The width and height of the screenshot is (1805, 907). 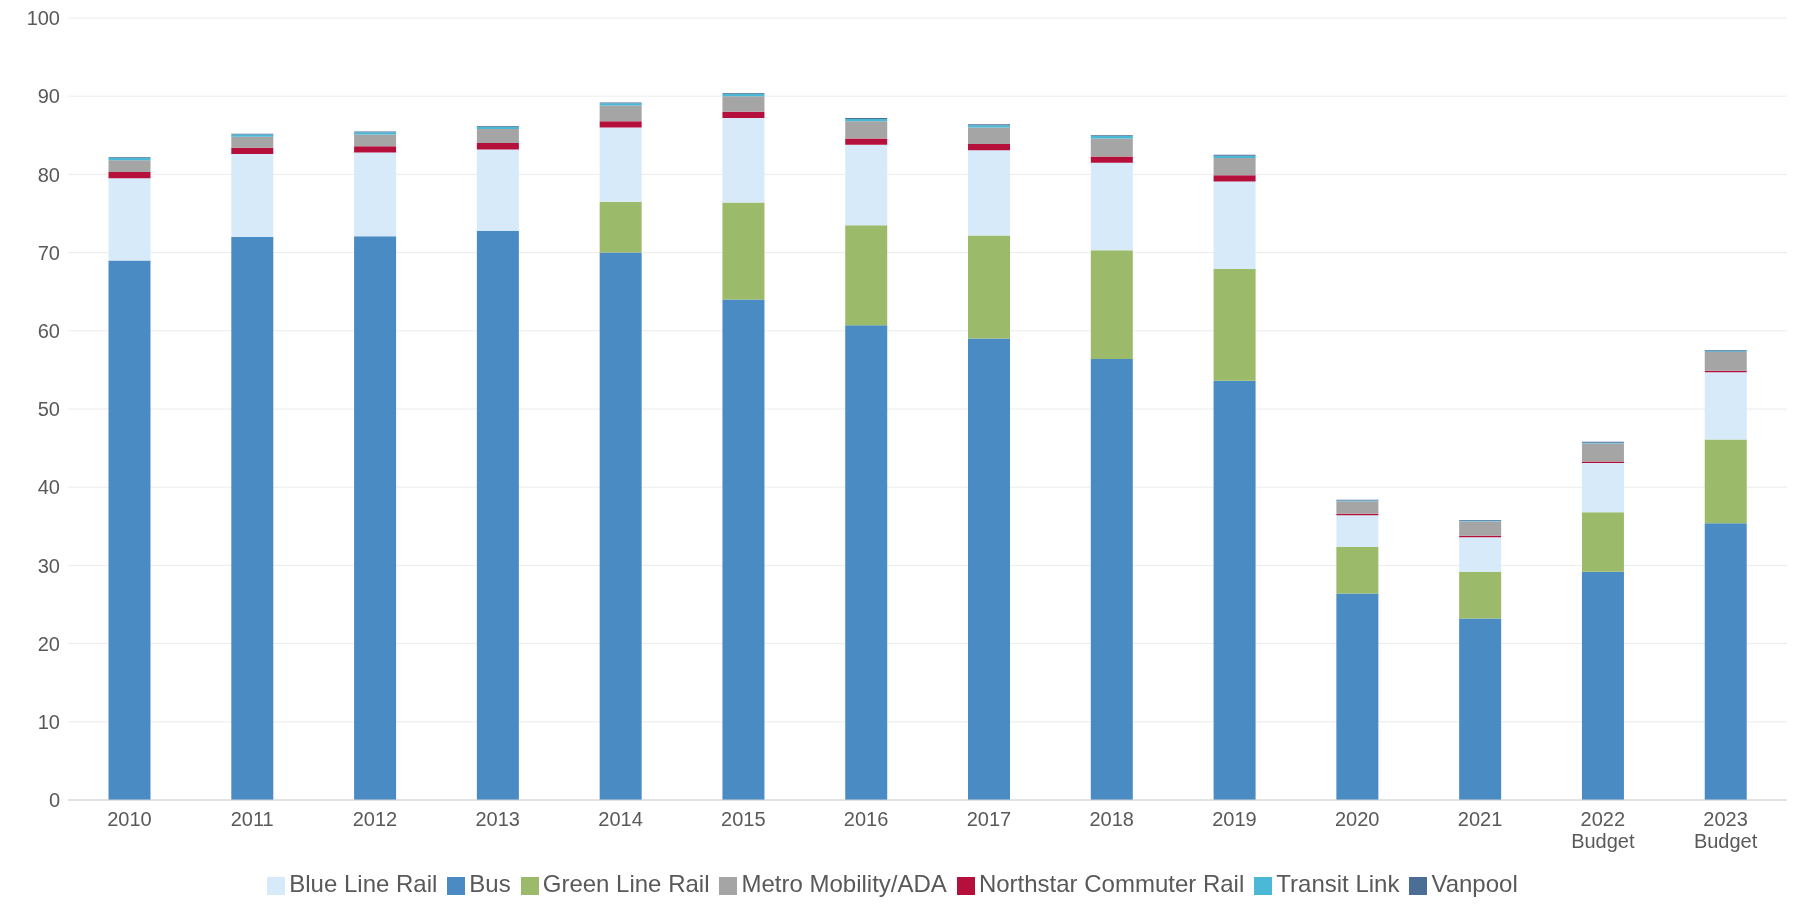 What do you see at coordinates (1111, 883) in the screenshot?
I see `legend-label: Northstar Commuter Rail` at bounding box center [1111, 883].